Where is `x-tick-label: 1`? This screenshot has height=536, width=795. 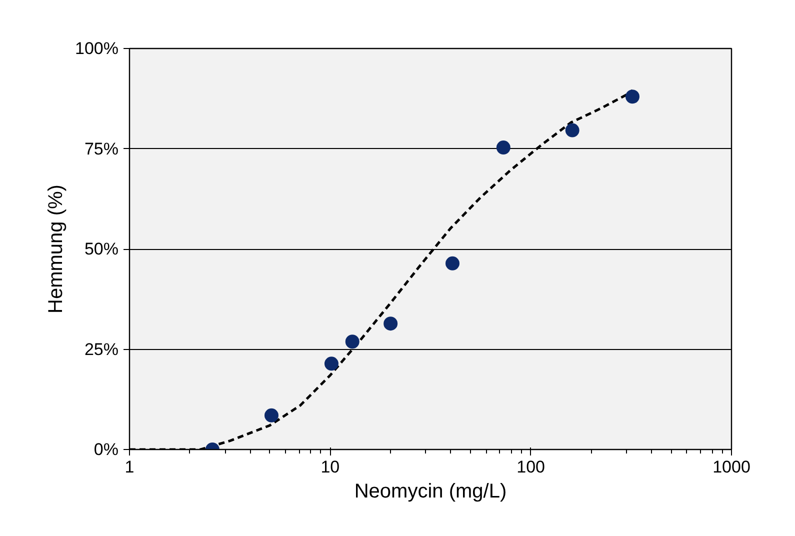
x-tick-label: 1 is located at coordinates (129, 467).